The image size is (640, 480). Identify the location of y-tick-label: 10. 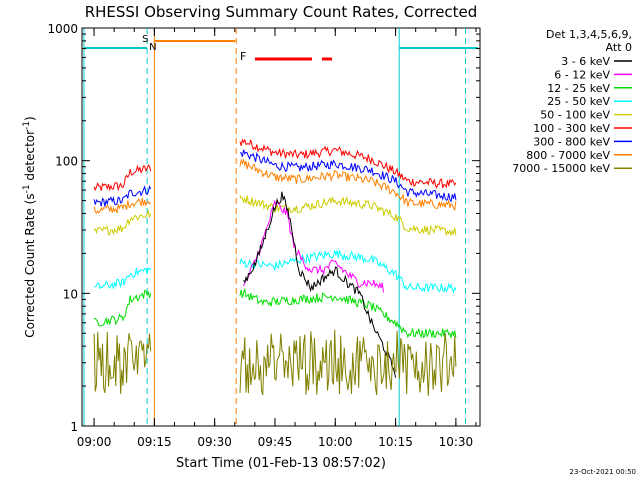
(70, 294).